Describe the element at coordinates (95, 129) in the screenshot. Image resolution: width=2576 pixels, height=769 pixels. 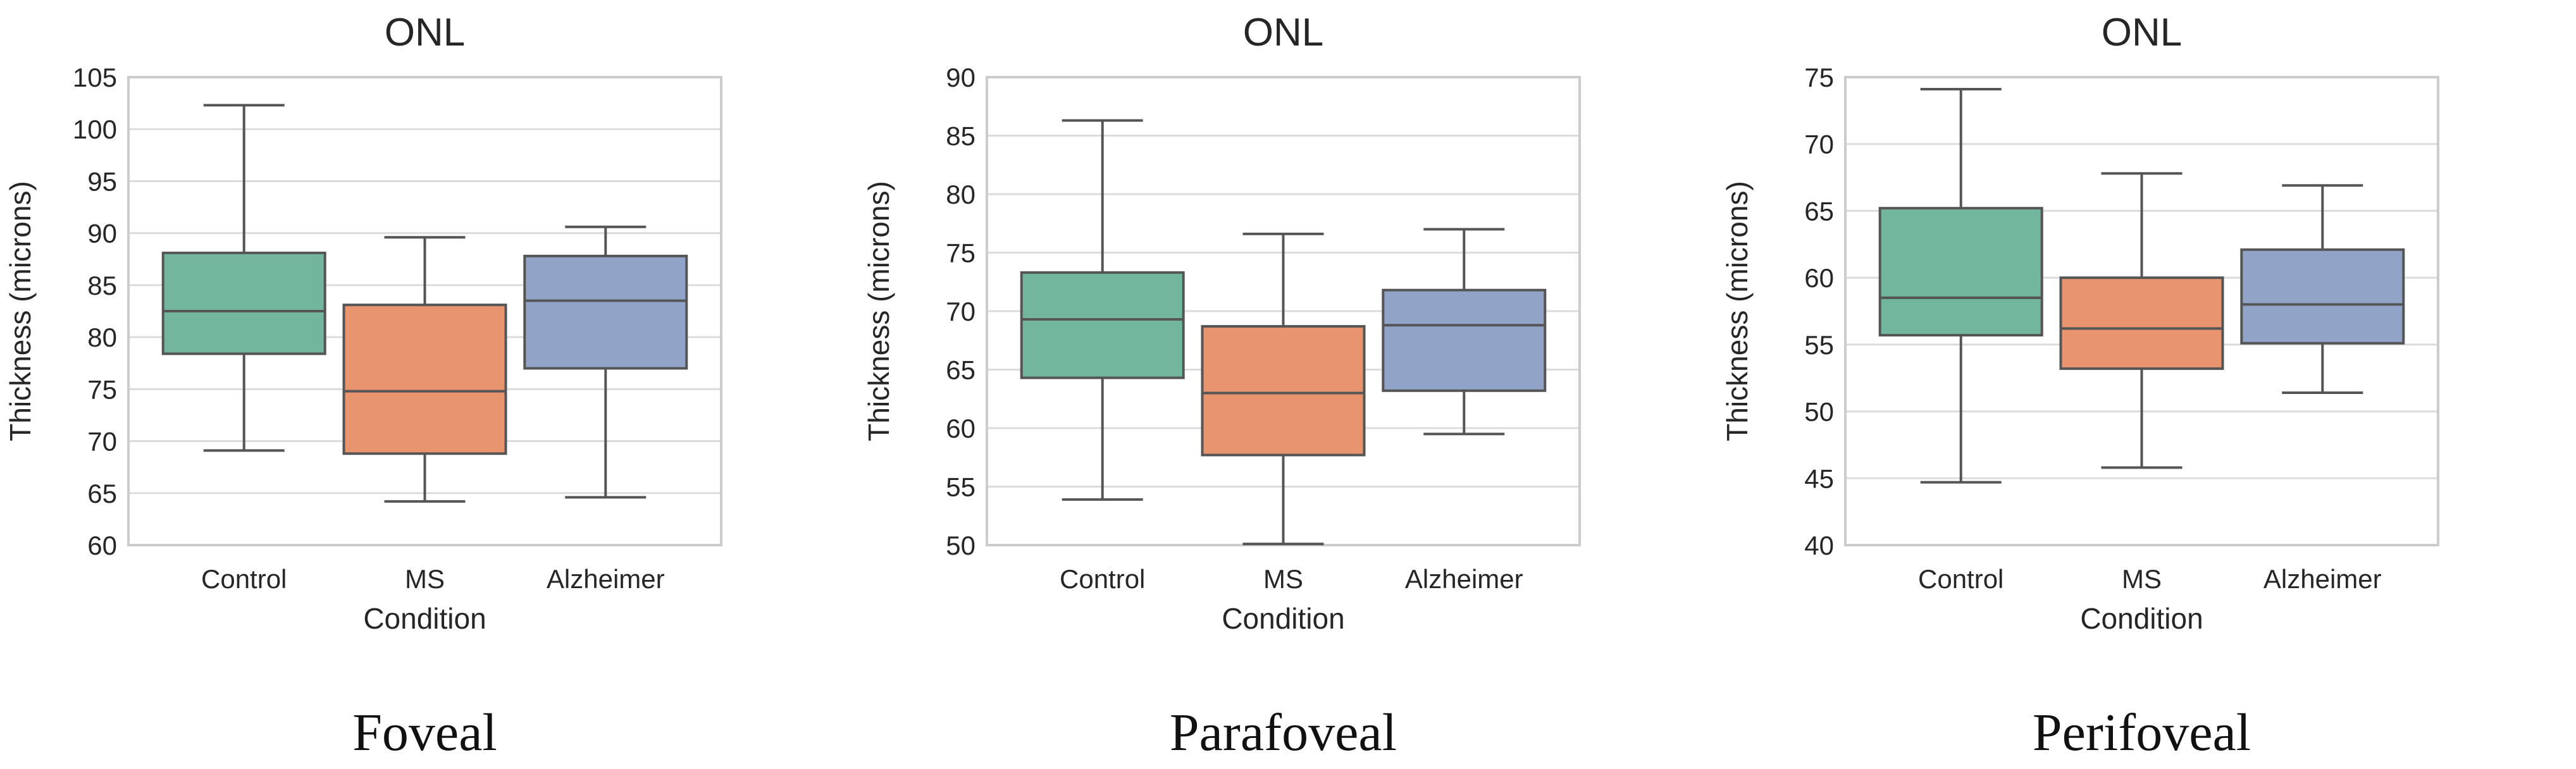
I see `y-tick-label: 100` at that location.